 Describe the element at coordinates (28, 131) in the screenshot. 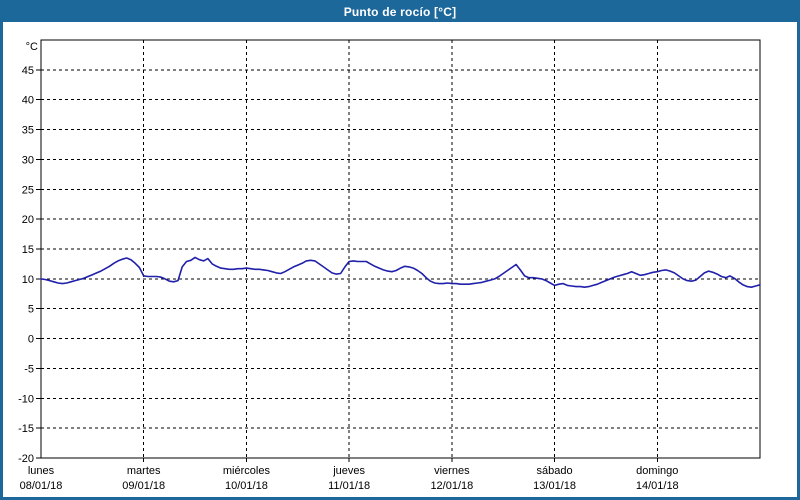

I see `y-tick-label: 35` at that location.